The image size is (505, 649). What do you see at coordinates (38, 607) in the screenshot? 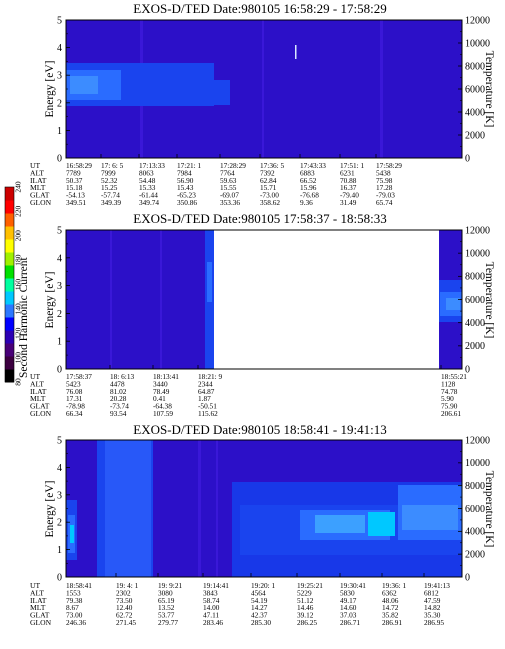
I see `ephemeris-row-label: MLT` at bounding box center [38, 607].